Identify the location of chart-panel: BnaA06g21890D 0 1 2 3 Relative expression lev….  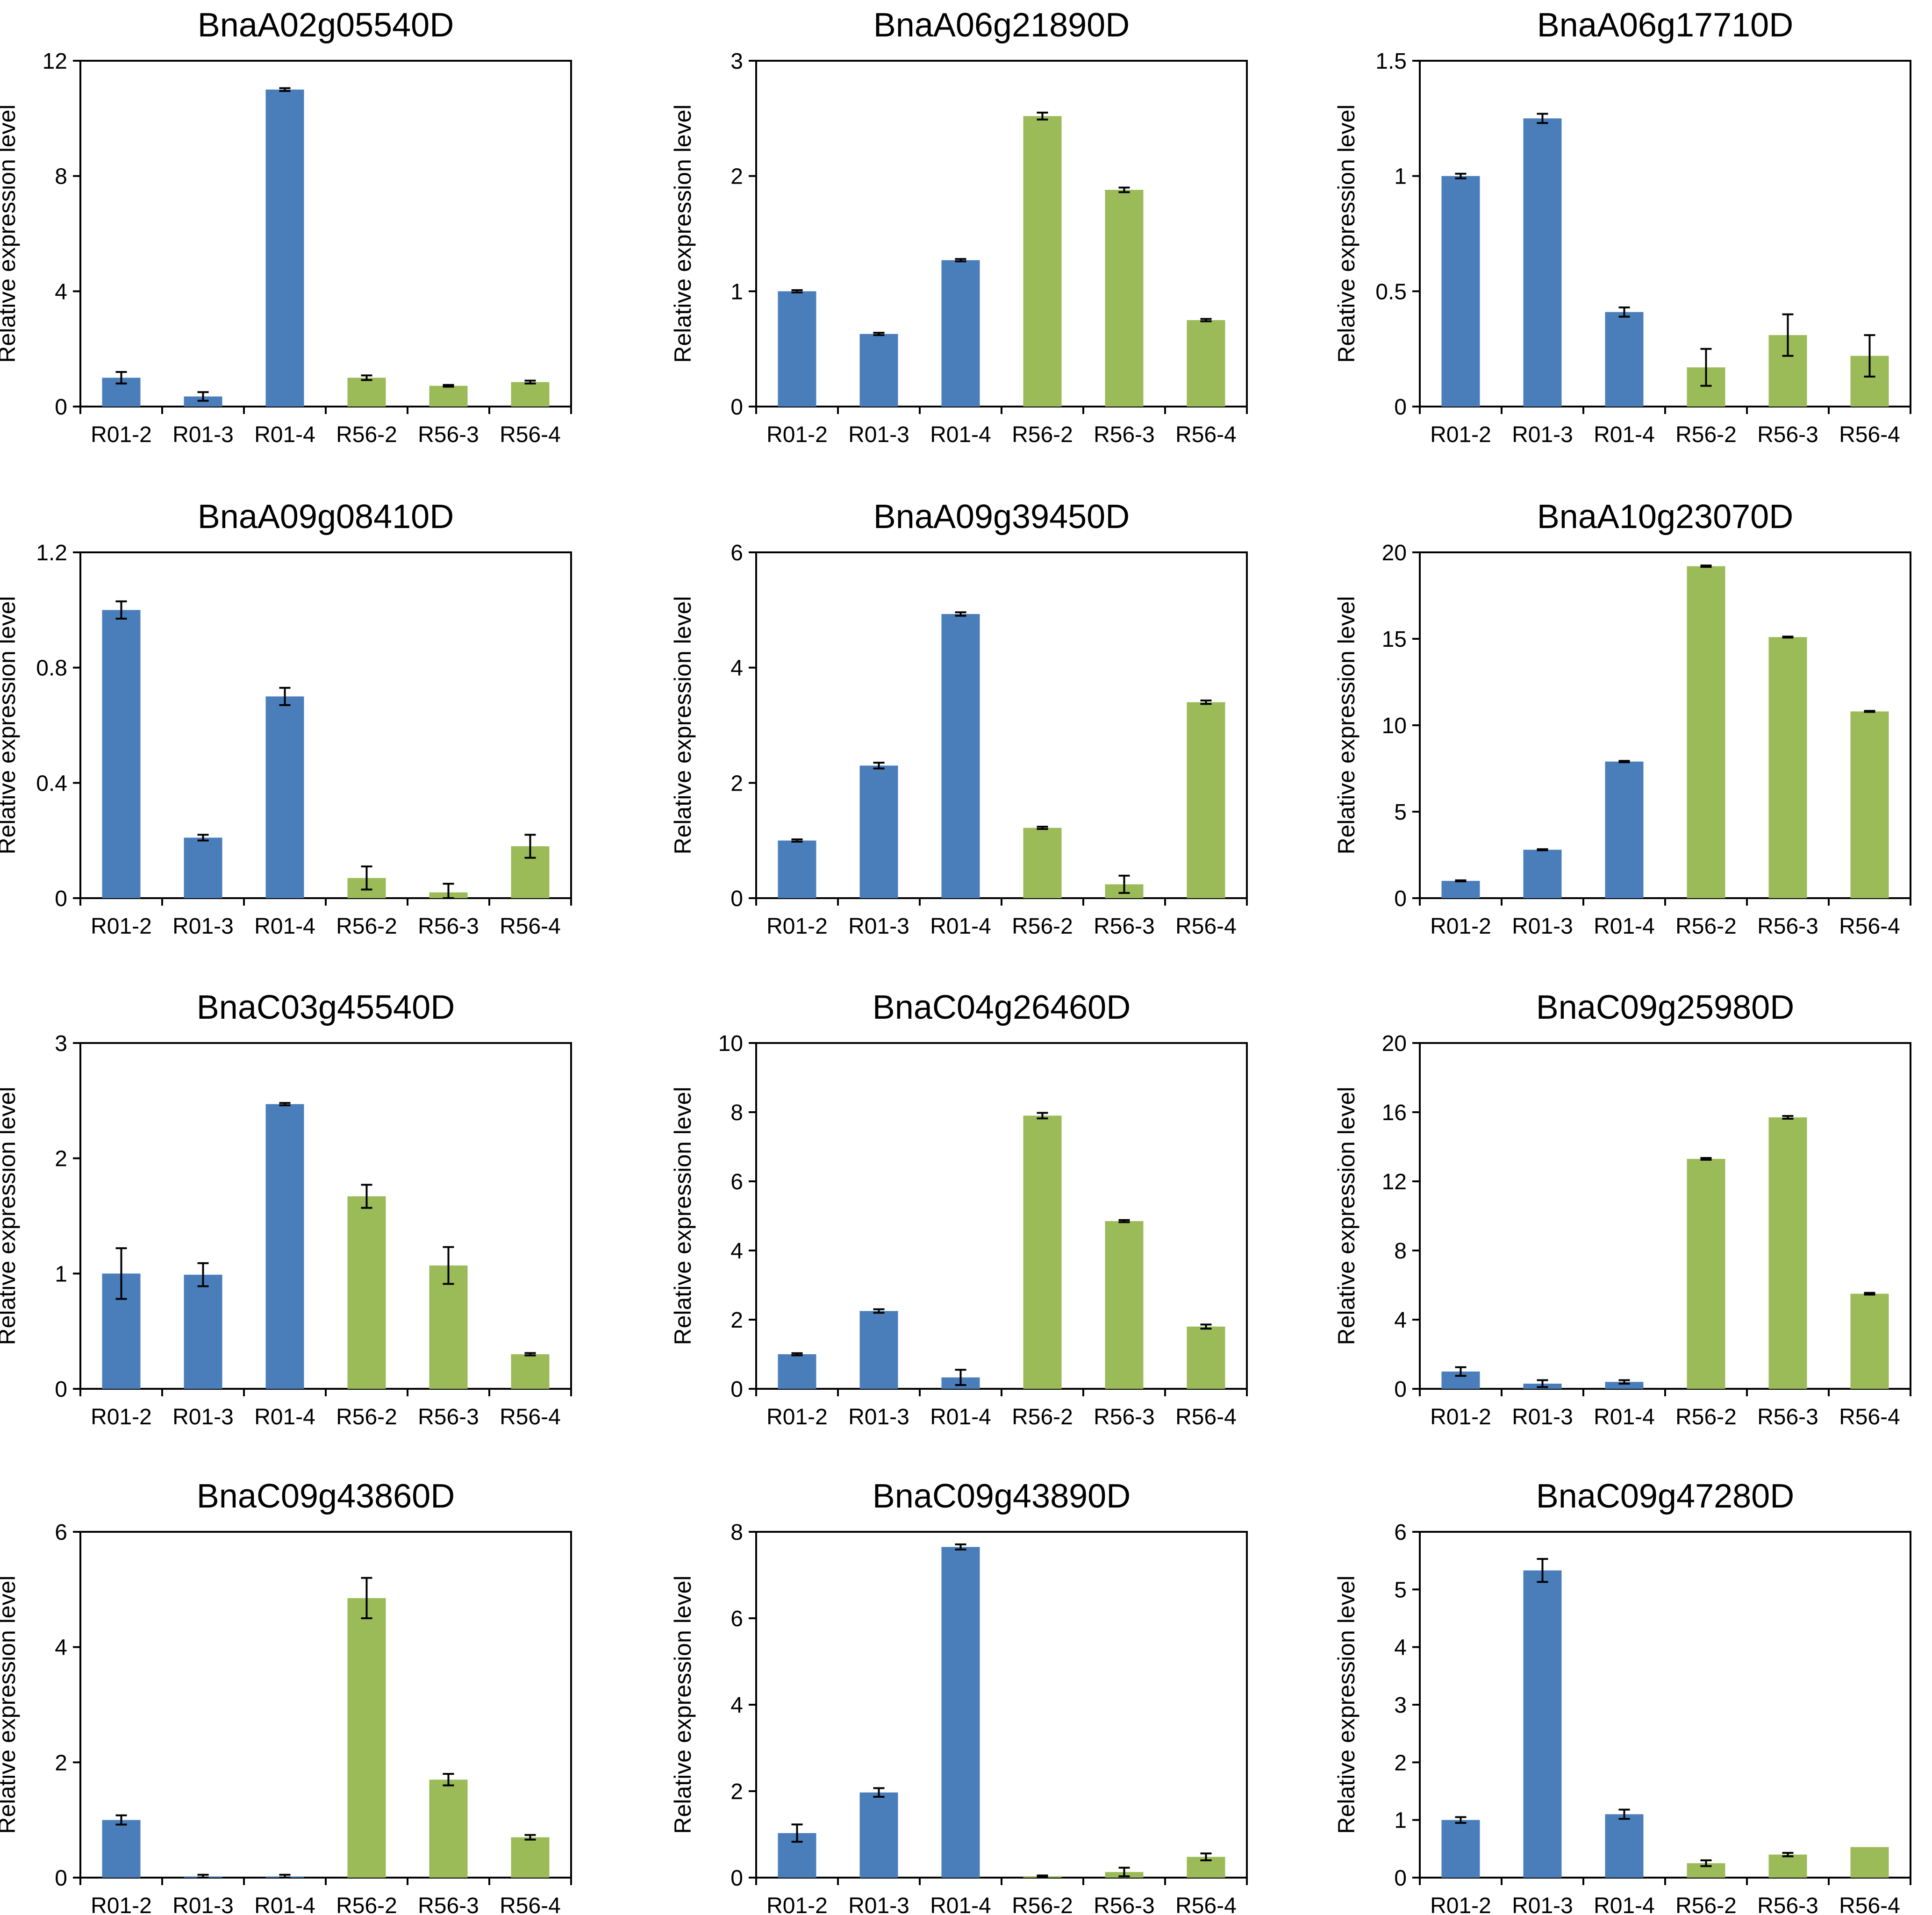
(959, 227).